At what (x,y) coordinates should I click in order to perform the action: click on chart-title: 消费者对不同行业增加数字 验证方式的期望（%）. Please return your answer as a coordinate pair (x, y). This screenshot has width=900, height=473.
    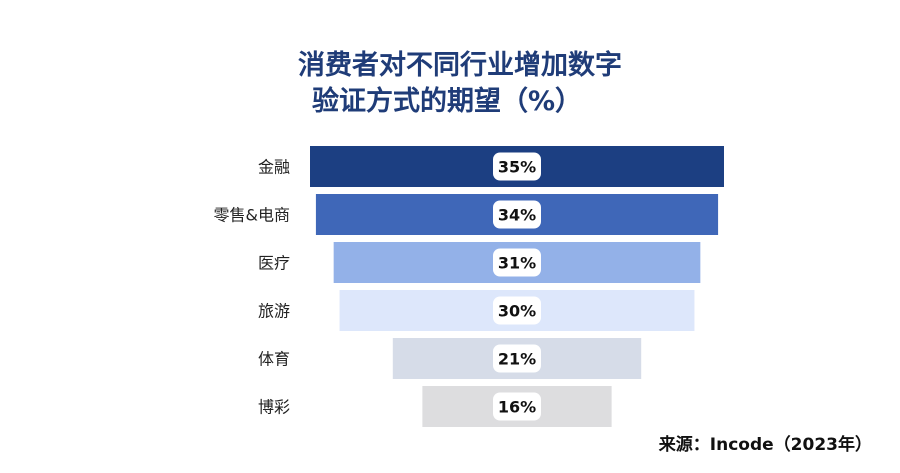
    Looking at the image, I should click on (460, 84).